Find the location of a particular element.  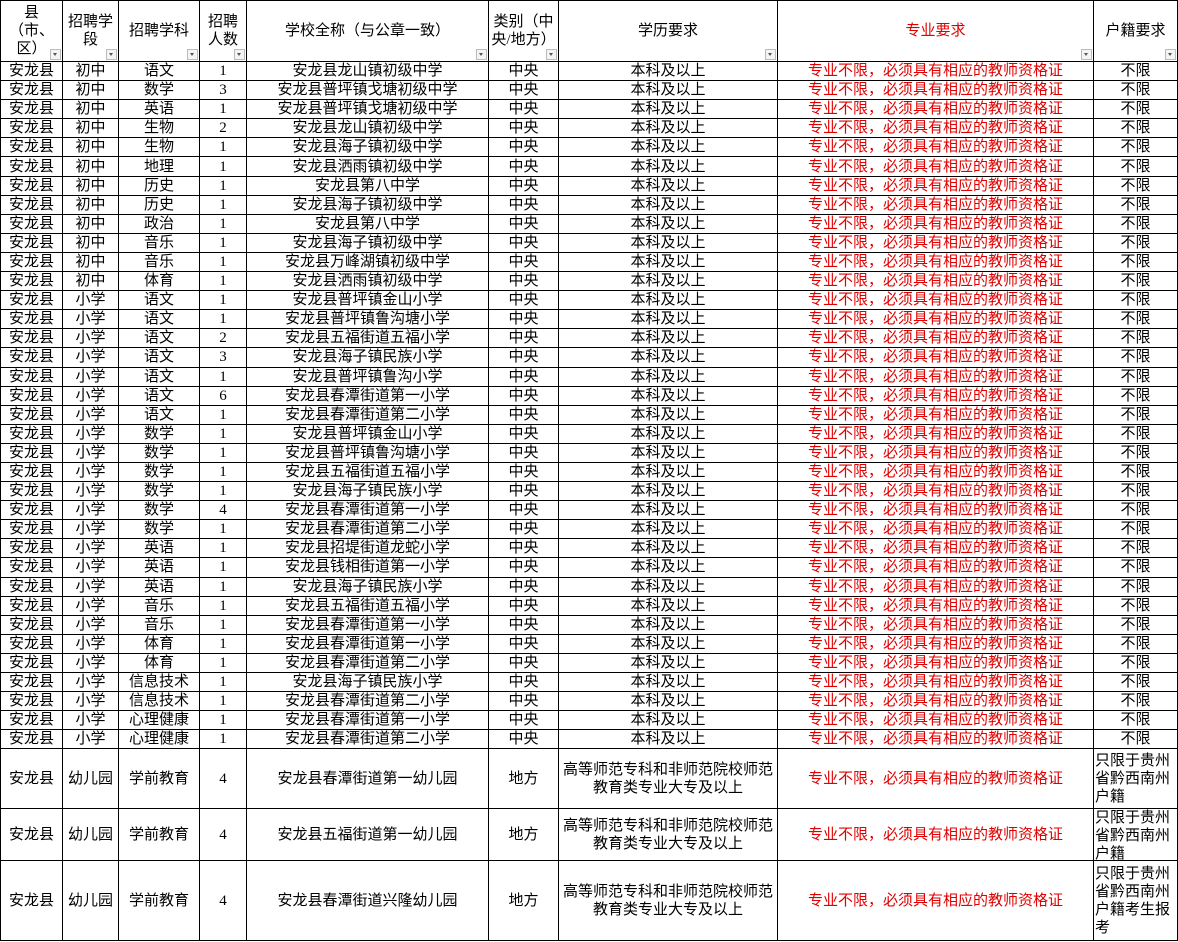

table-cell: 学前教育 is located at coordinates (159, 779).